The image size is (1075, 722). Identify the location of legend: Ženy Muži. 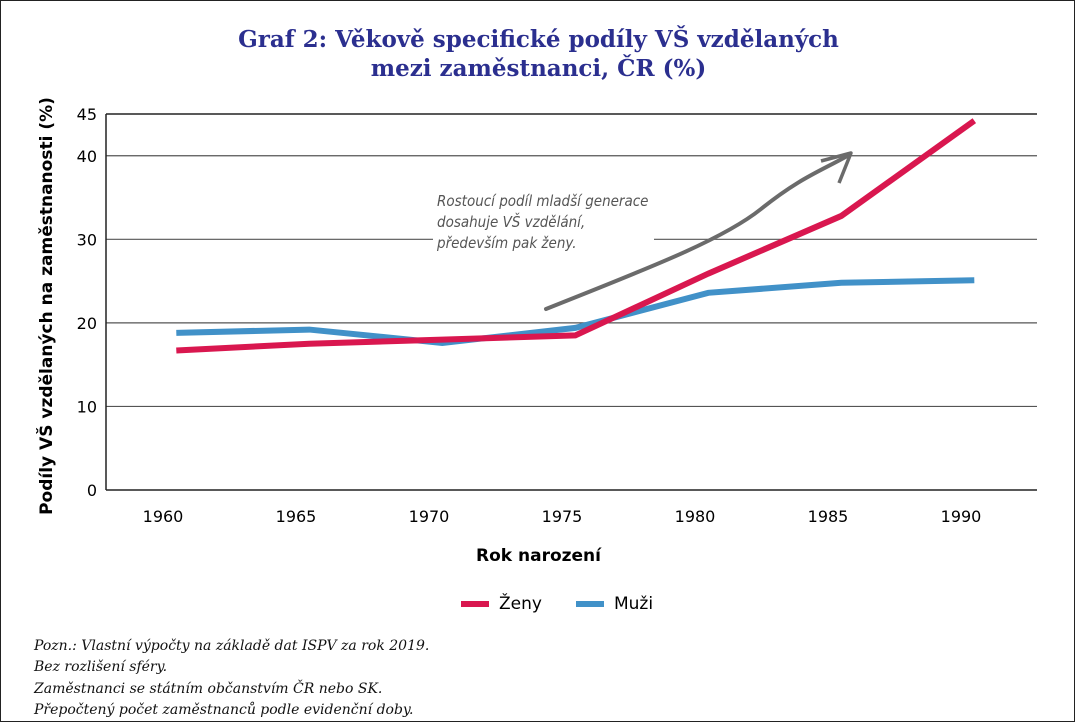
(574, 604).